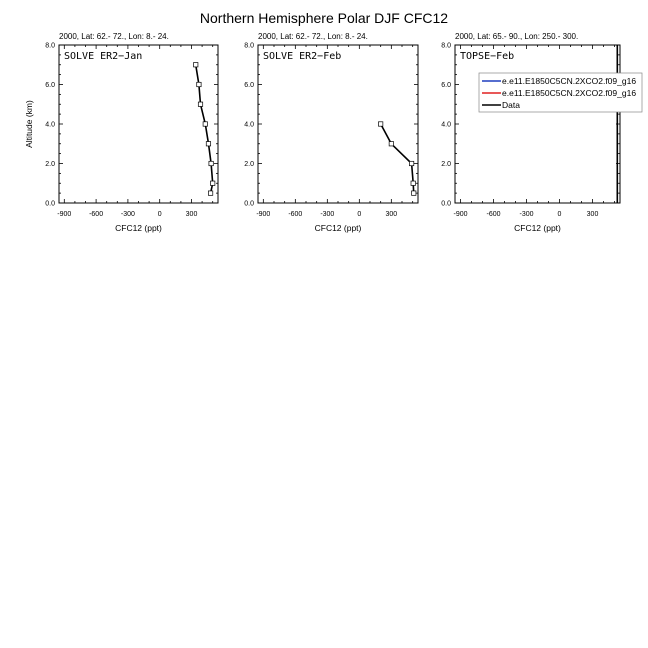 The height and width of the screenshot is (648, 648). I want to click on panel-inset-label: TOPSE−Feb, so click(487, 56).